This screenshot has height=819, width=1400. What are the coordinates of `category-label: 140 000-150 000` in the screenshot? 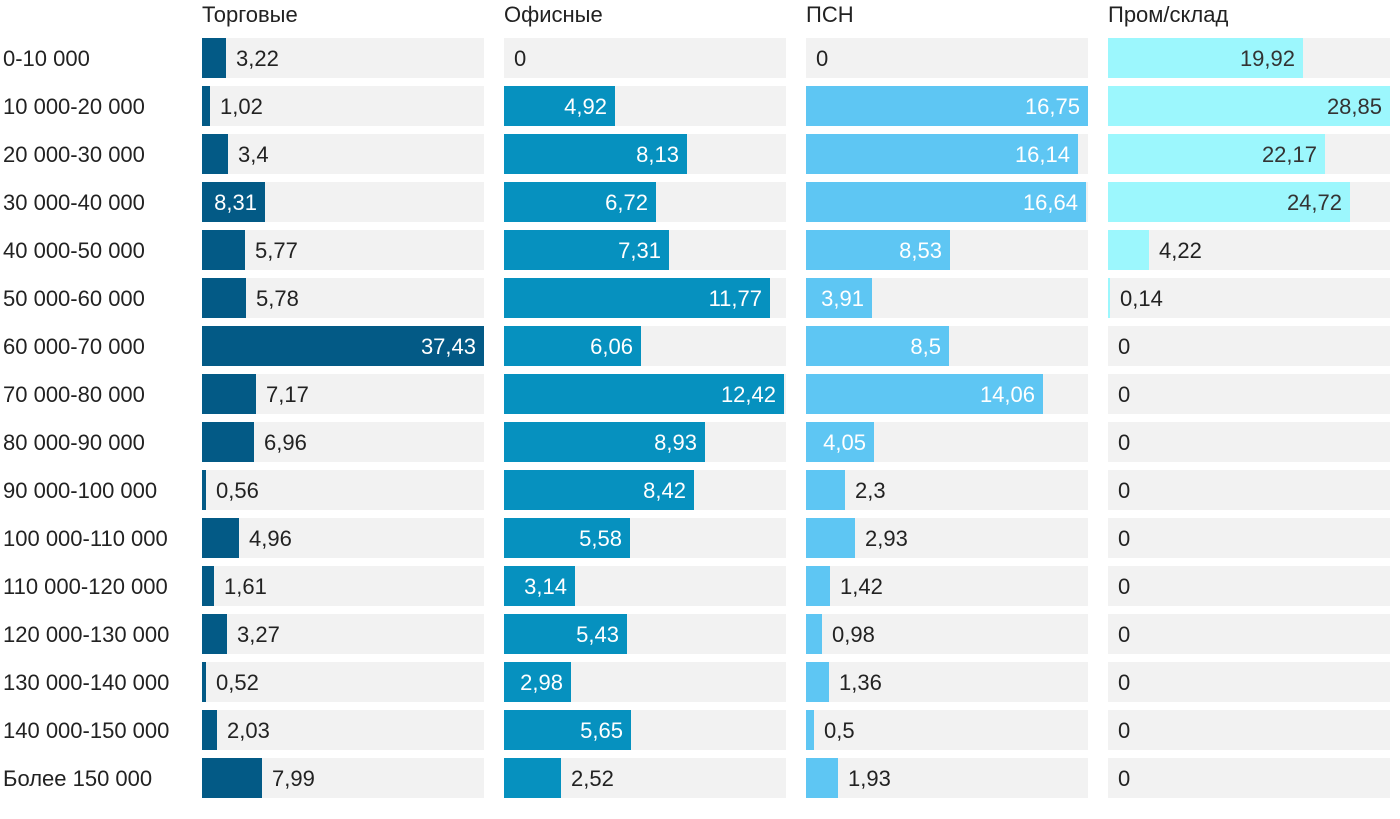 It's located at (86, 730).